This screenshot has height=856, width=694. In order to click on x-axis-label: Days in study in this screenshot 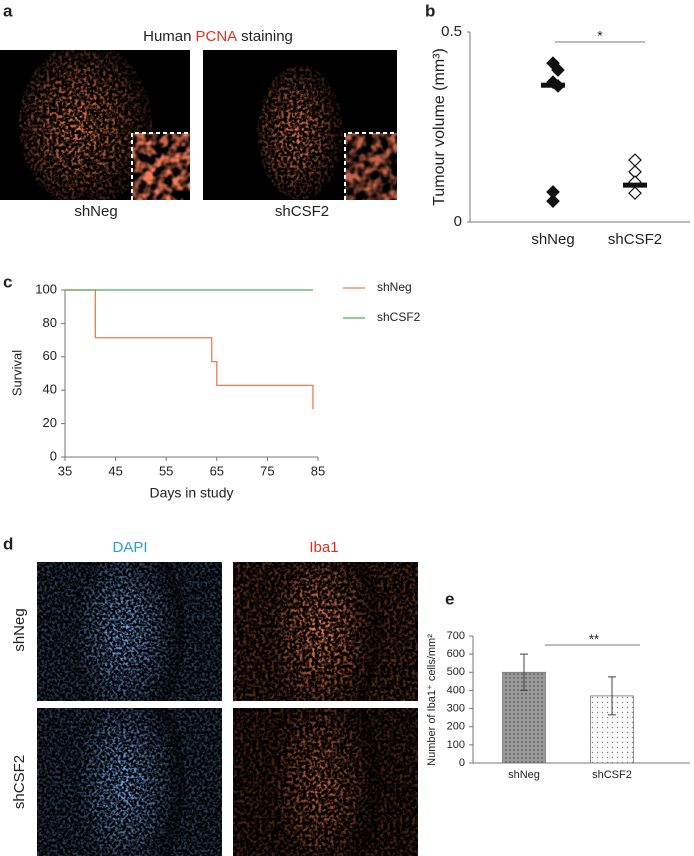, I will do `click(191, 493)`.